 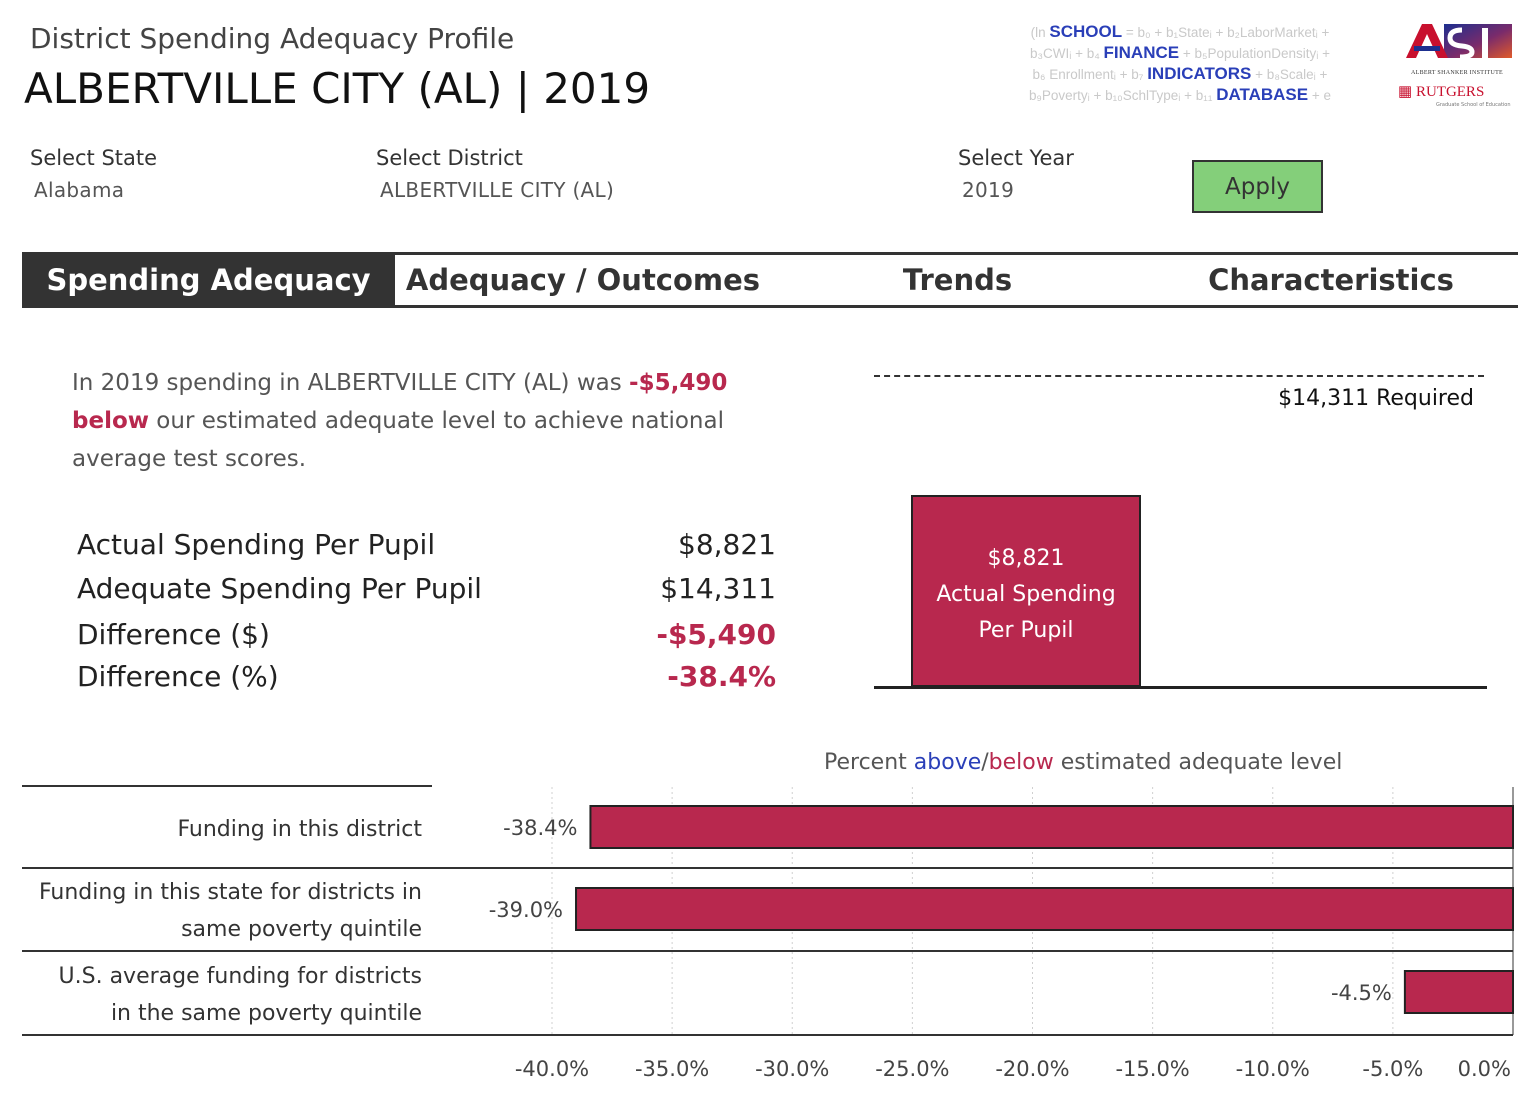 I want to click on year-select: 2019, so click(x=988, y=190).